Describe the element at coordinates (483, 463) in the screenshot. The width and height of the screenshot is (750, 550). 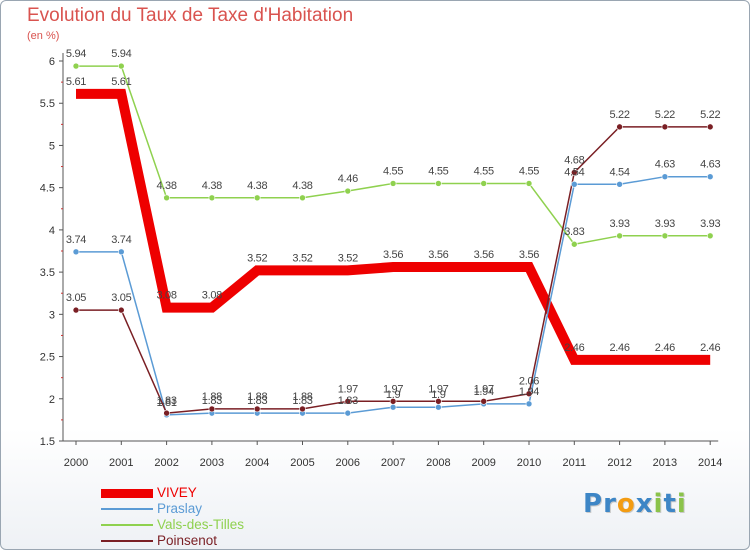
I see `x-tick-label: 2009` at that location.